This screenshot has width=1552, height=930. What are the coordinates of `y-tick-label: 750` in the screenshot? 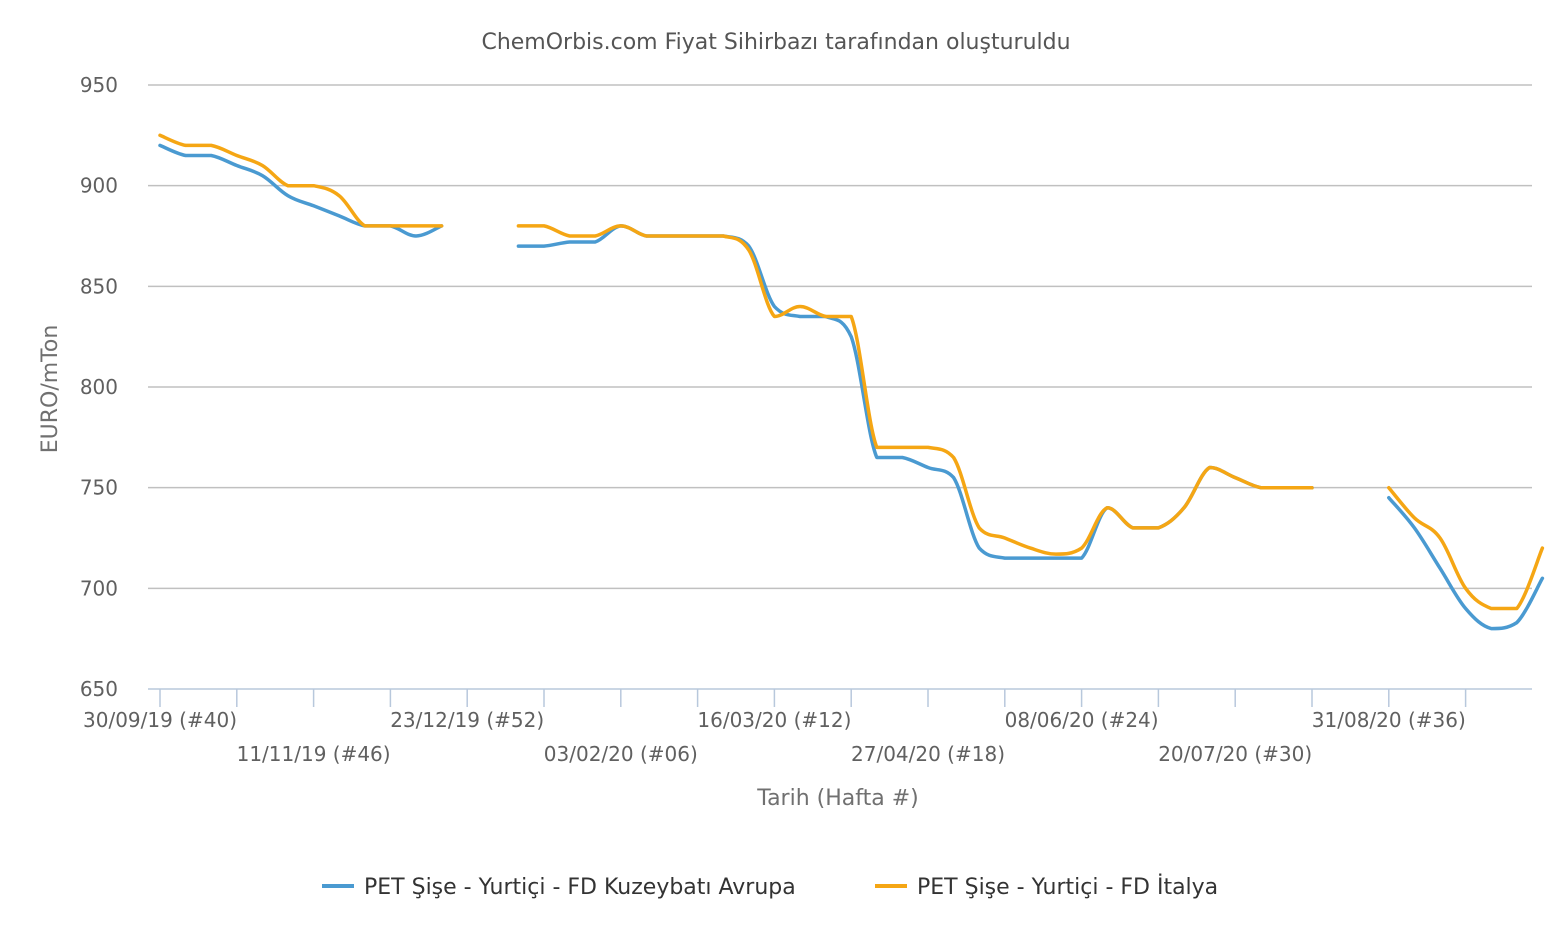 It's located at (99, 488).